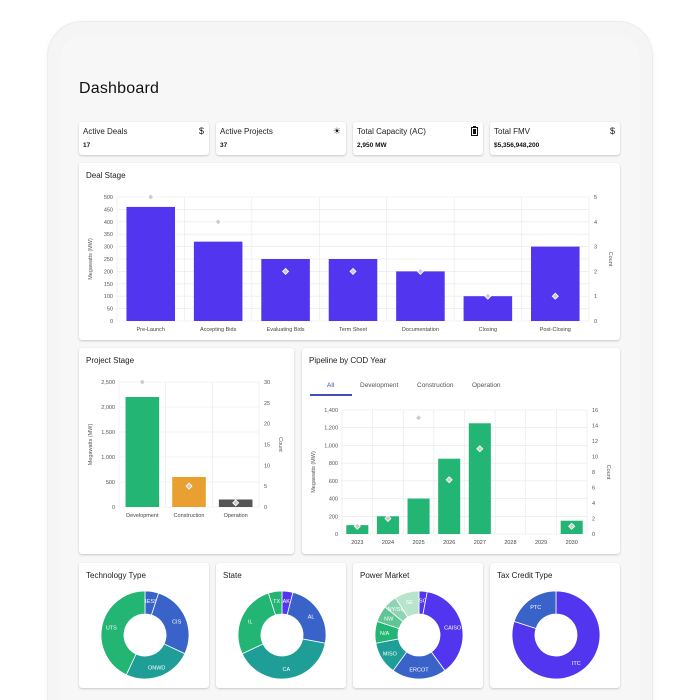 This screenshot has width=700, height=700. I want to click on y-right-tick-label: 0, so click(265, 508).